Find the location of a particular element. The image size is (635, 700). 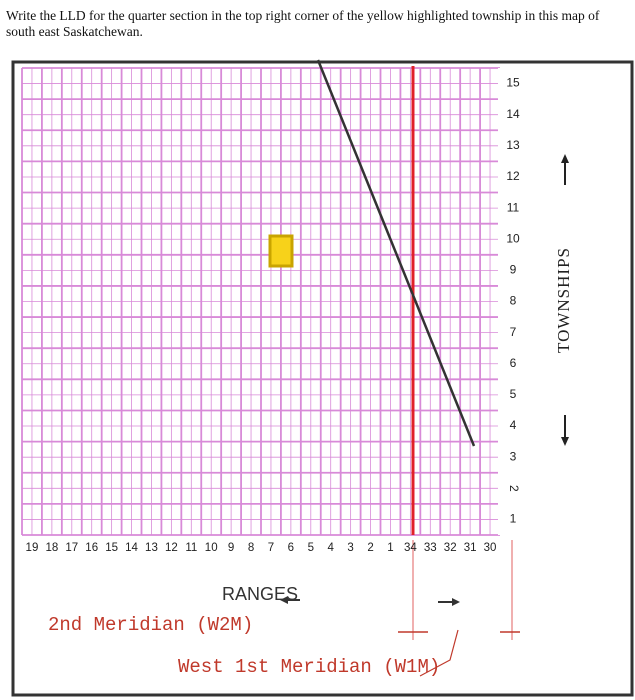

range-label: 30 is located at coordinates (490, 548).